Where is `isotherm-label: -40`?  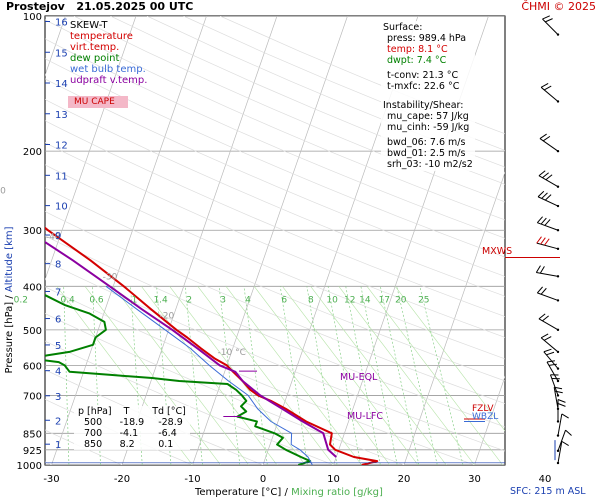 isotherm-label: -40 is located at coordinates (53, 238).